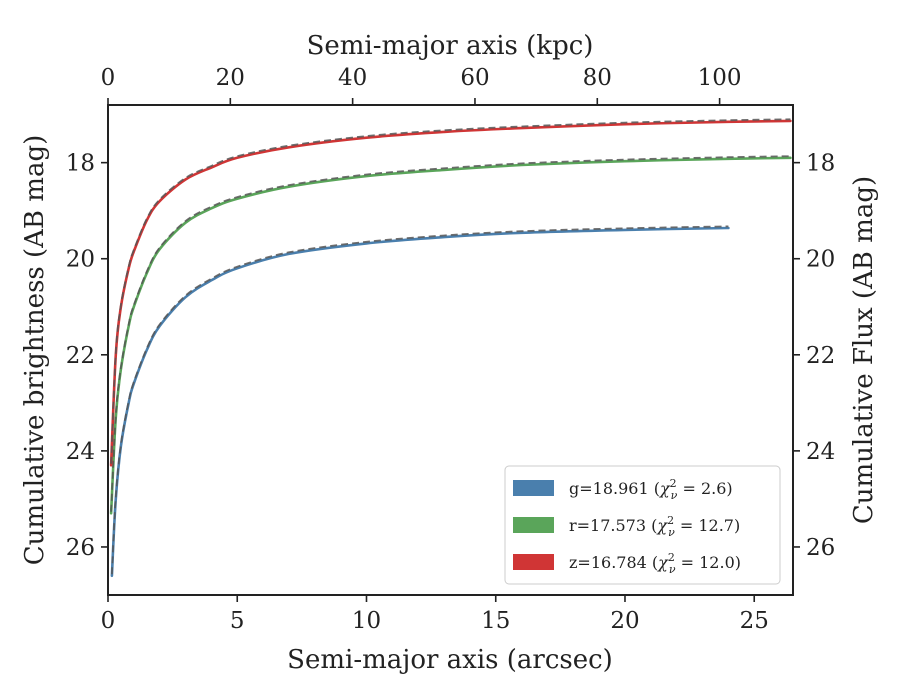 This screenshot has width=900, height=700. What do you see at coordinates (820, 548) in the screenshot?
I see `y-right-tick-label: 26` at bounding box center [820, 548].